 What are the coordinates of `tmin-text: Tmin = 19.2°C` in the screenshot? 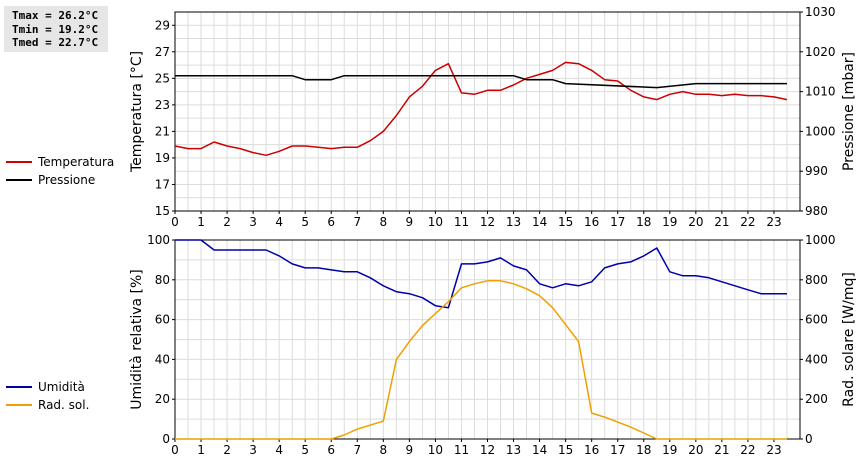 It's located at (55, 29).